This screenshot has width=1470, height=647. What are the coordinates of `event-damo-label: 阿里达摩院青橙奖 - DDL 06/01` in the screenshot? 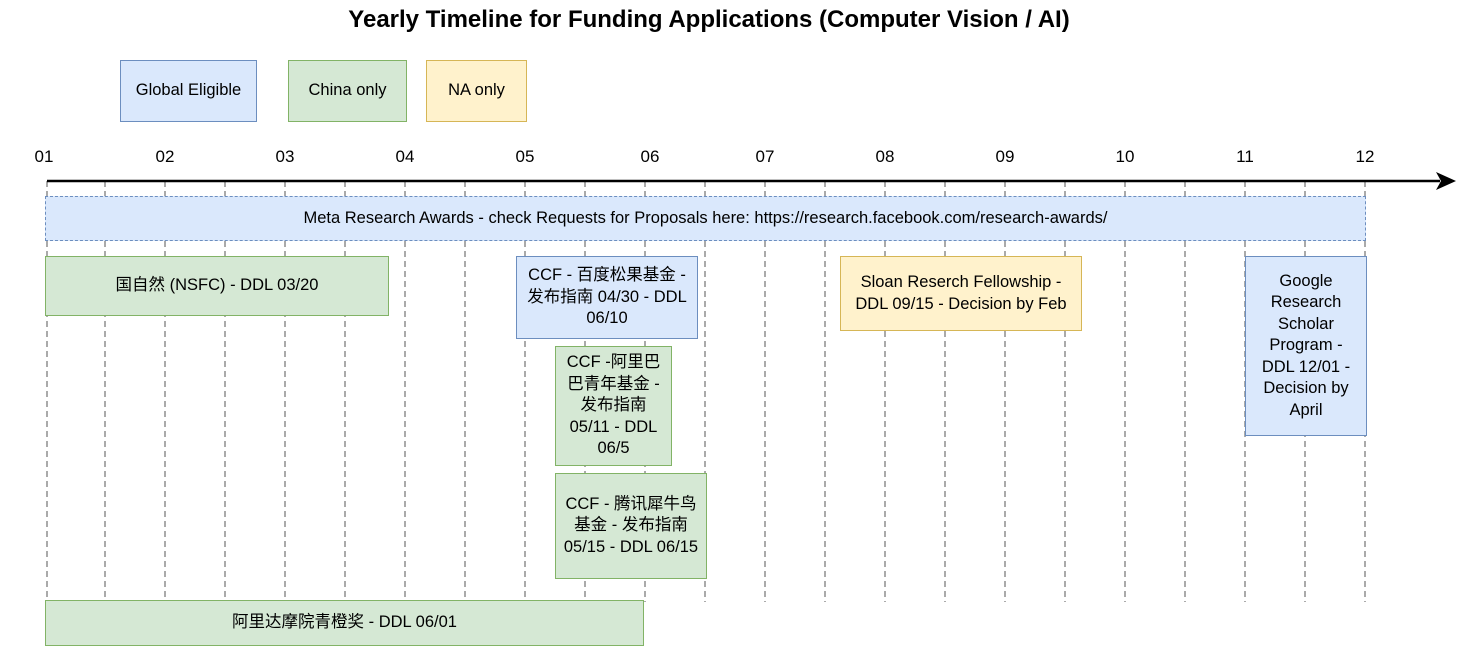 It's located at (344, 622).